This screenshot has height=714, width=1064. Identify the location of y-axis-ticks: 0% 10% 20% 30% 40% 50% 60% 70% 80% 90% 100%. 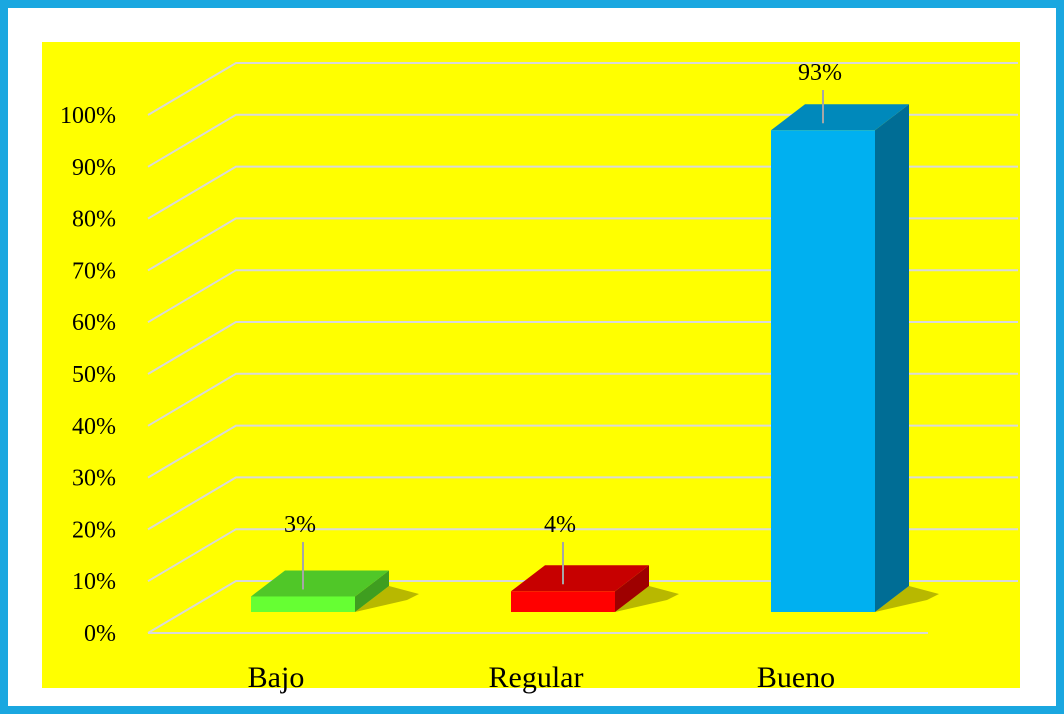
(88, 375).